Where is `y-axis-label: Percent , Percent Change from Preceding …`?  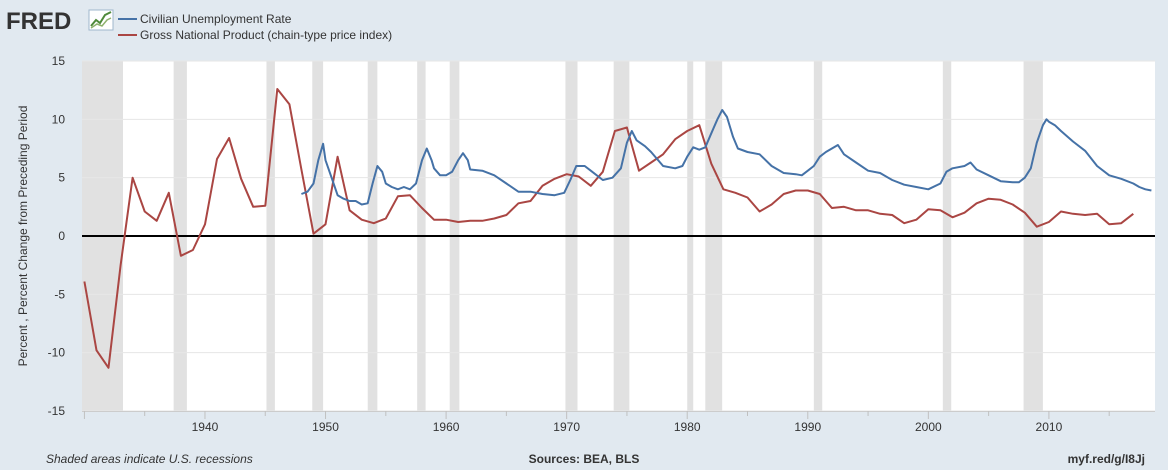
y-axis-label: Percent , Percent Change from Preceding … is located at coordinates (23, 236).